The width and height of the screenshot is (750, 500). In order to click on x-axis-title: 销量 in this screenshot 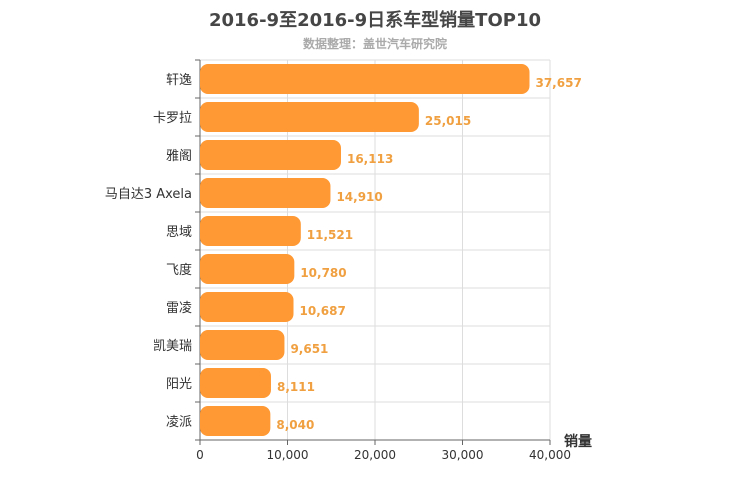, I will do `click(578, 441)`.